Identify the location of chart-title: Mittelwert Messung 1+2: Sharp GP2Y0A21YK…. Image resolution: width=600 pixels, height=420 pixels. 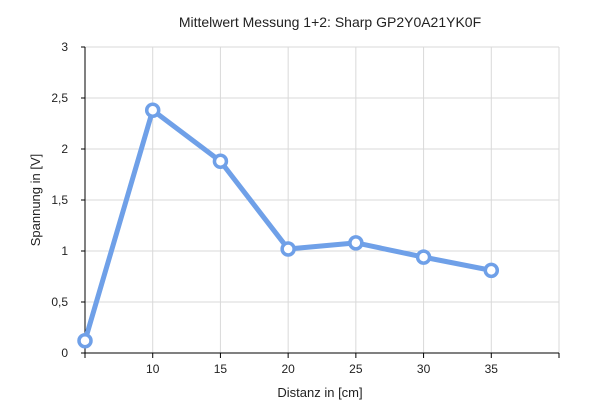
(330, 22).